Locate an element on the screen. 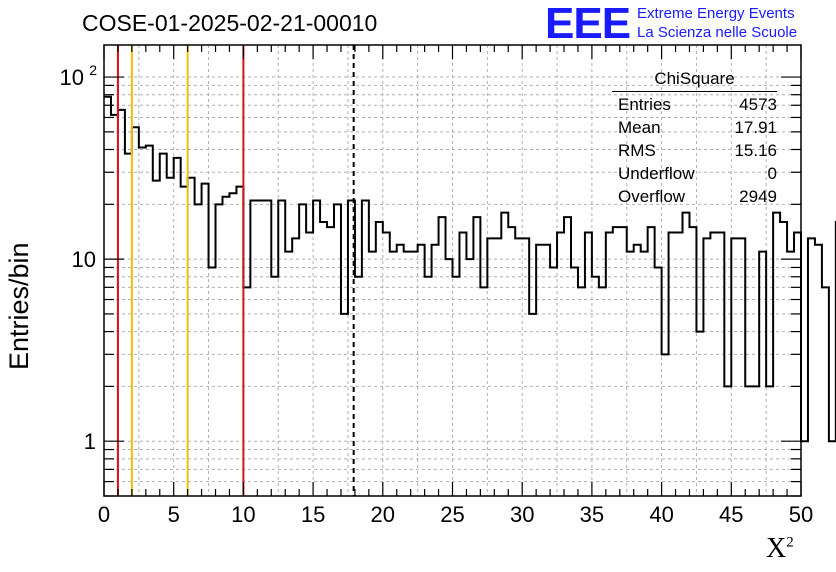 The height and width of the screenshot is (572, 836). x-tick-label: 10 is located at coordinates (243, 514).